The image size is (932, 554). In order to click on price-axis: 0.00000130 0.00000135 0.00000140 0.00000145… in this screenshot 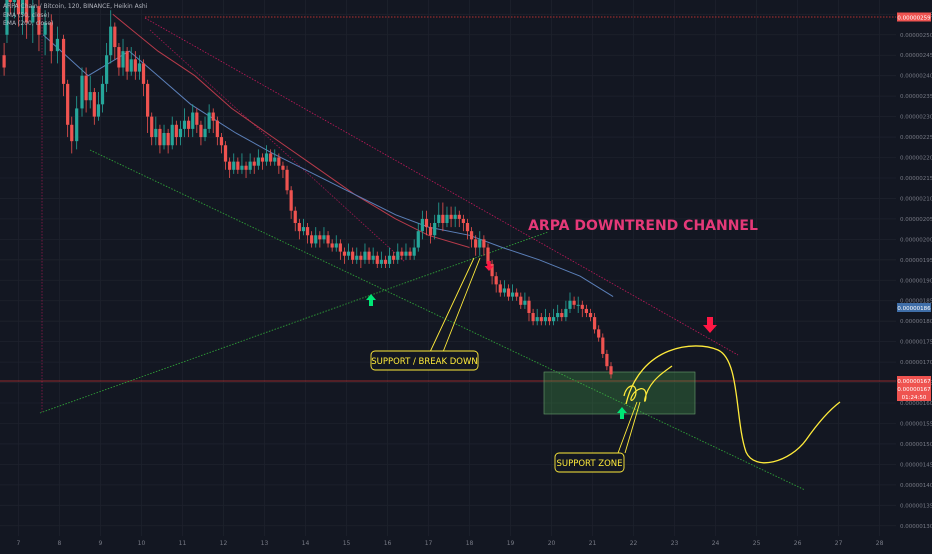, I will do `click(916, 270)`.